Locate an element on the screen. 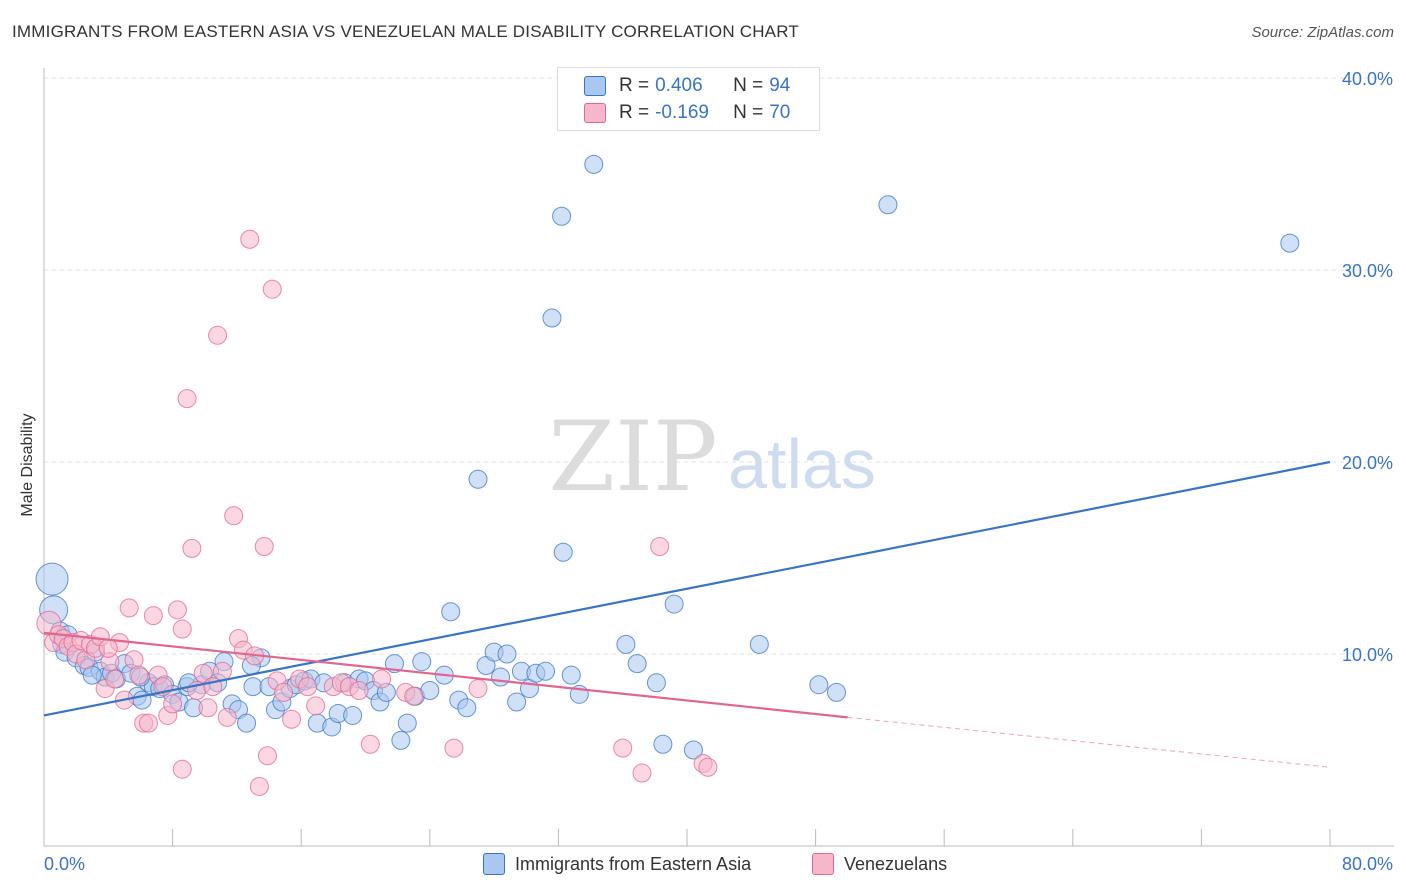  y-axis-label: Male Disability is located at coordinates (27, 465).